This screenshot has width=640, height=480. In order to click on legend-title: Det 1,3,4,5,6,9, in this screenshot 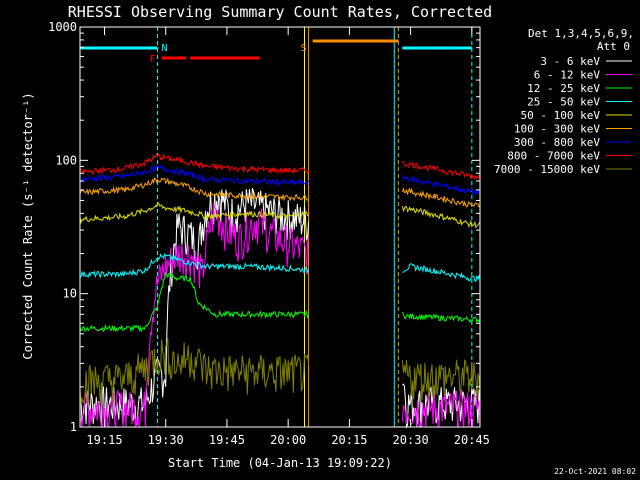, I will do `click(581, 33)`.